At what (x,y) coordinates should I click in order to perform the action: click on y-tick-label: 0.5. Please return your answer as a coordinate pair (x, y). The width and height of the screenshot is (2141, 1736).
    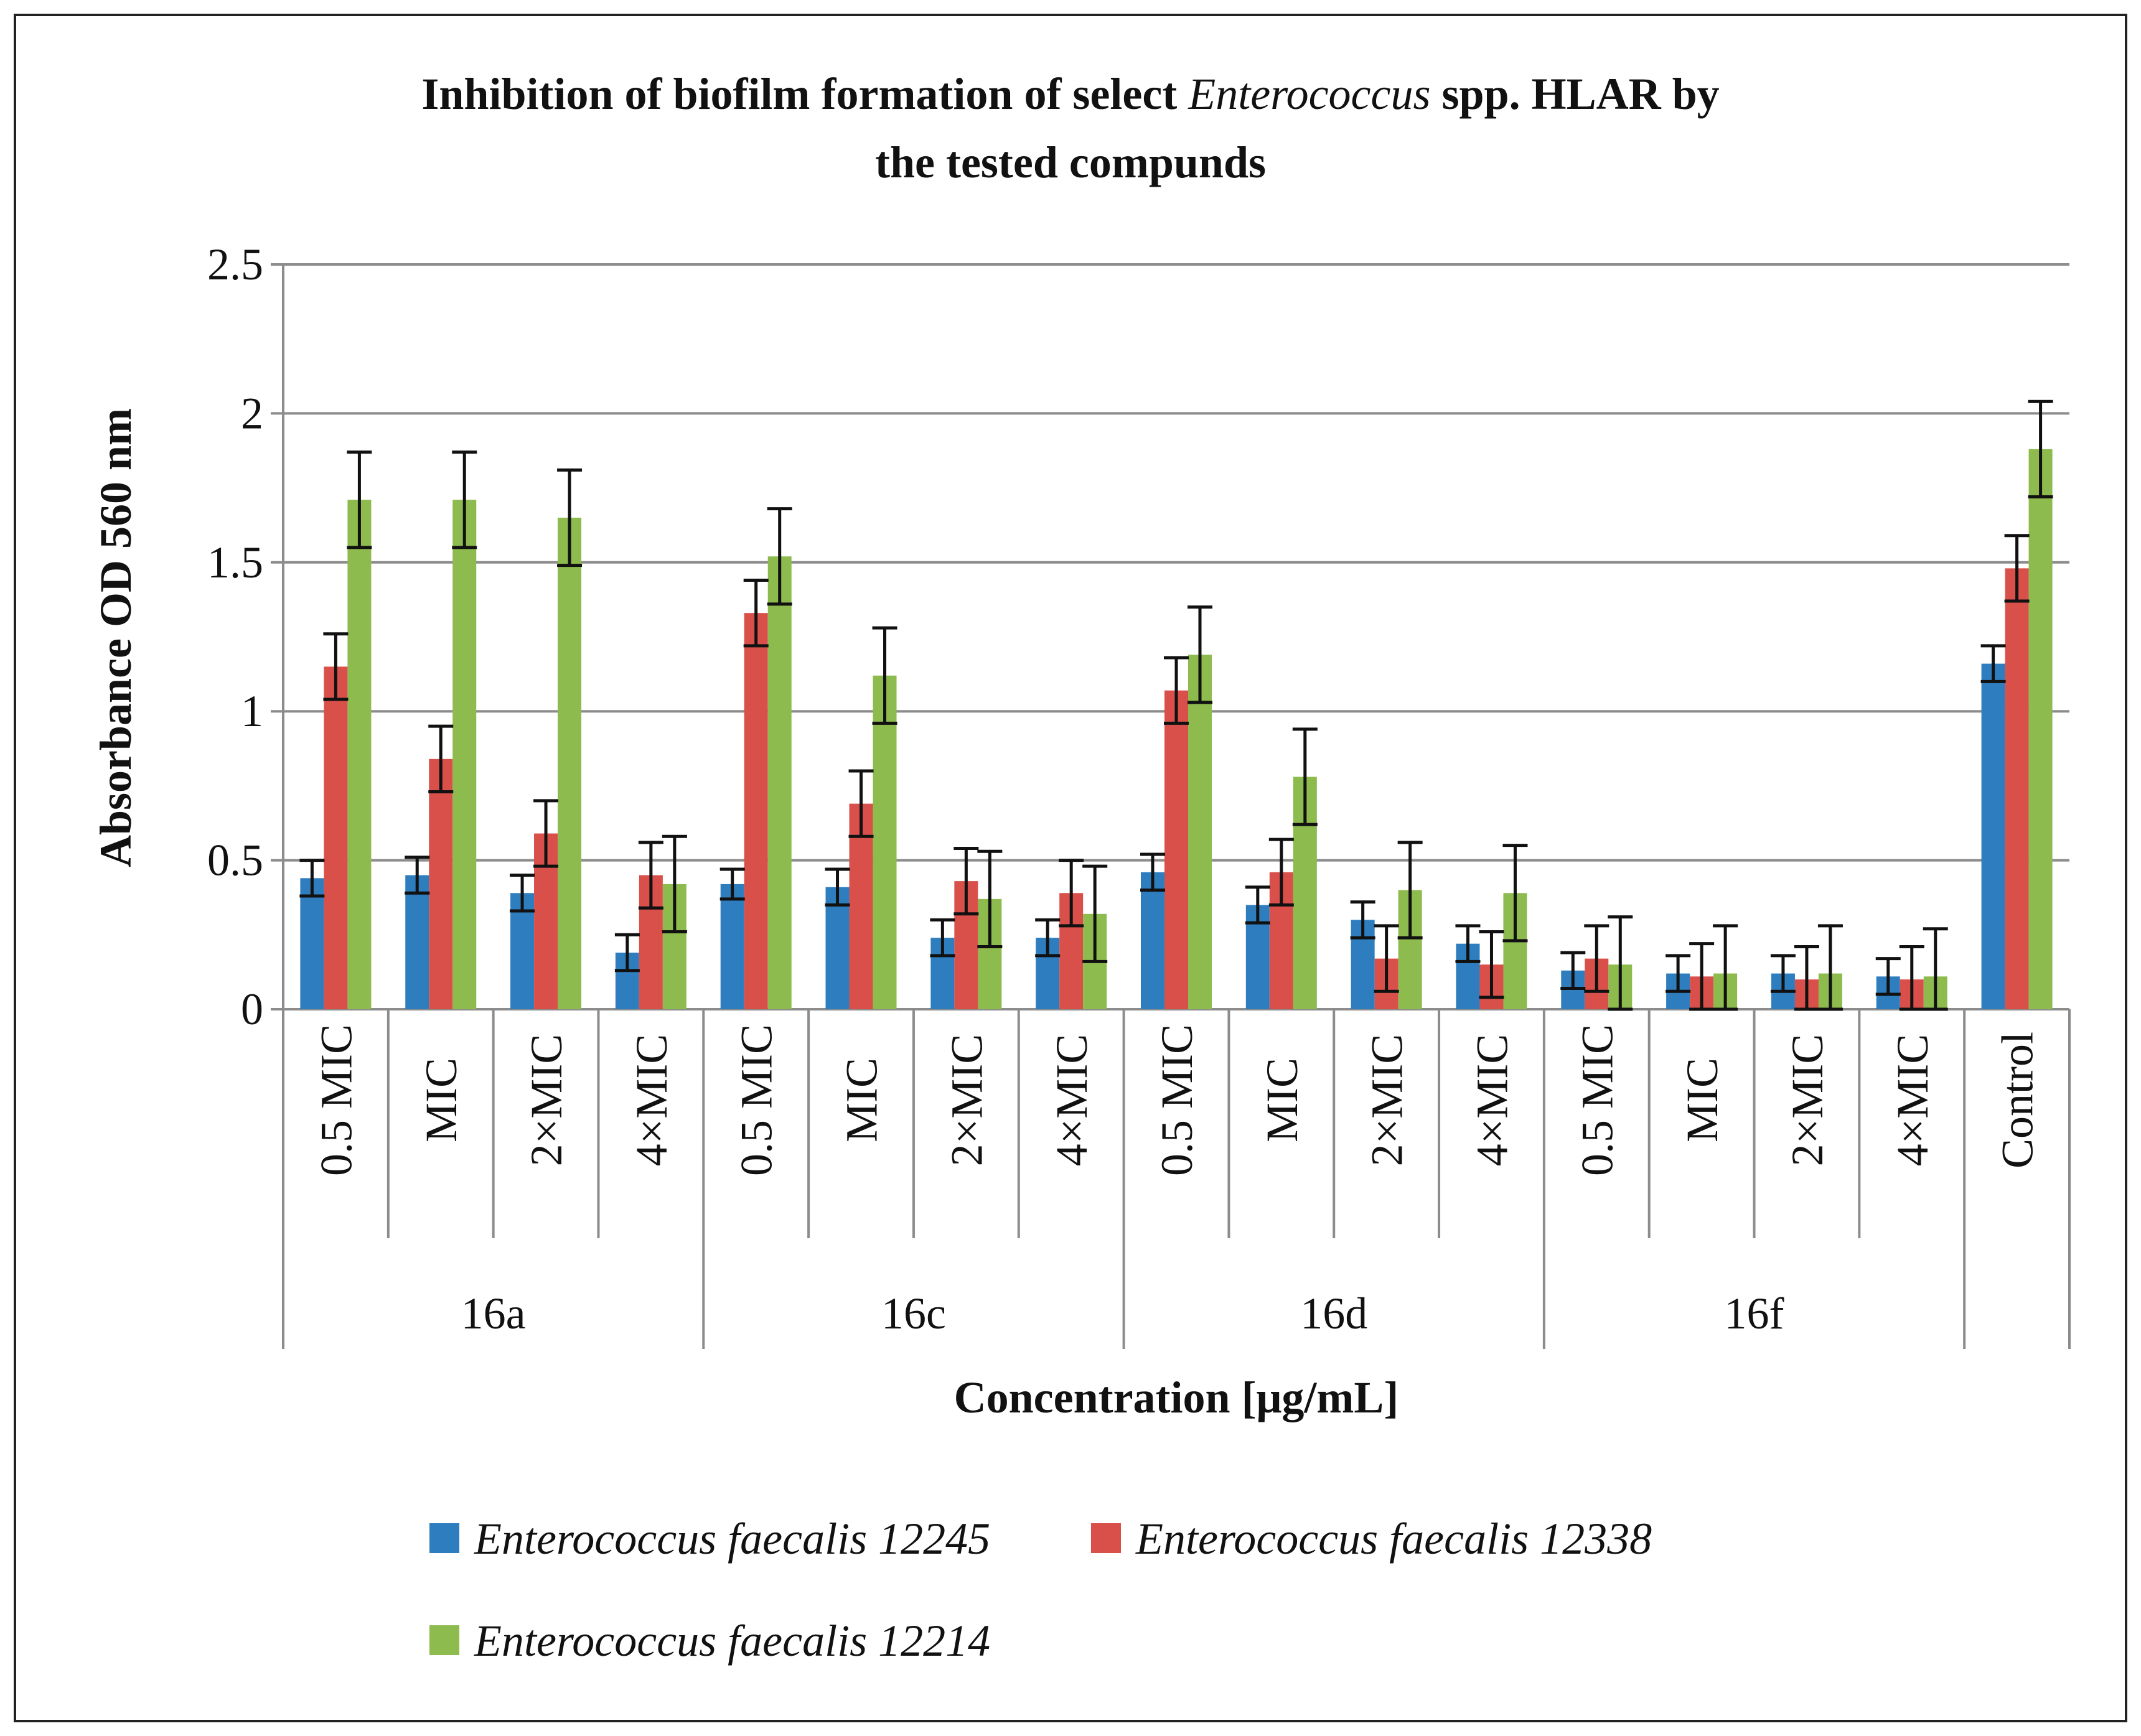
    Looking at the image, I should click on (235, 861).